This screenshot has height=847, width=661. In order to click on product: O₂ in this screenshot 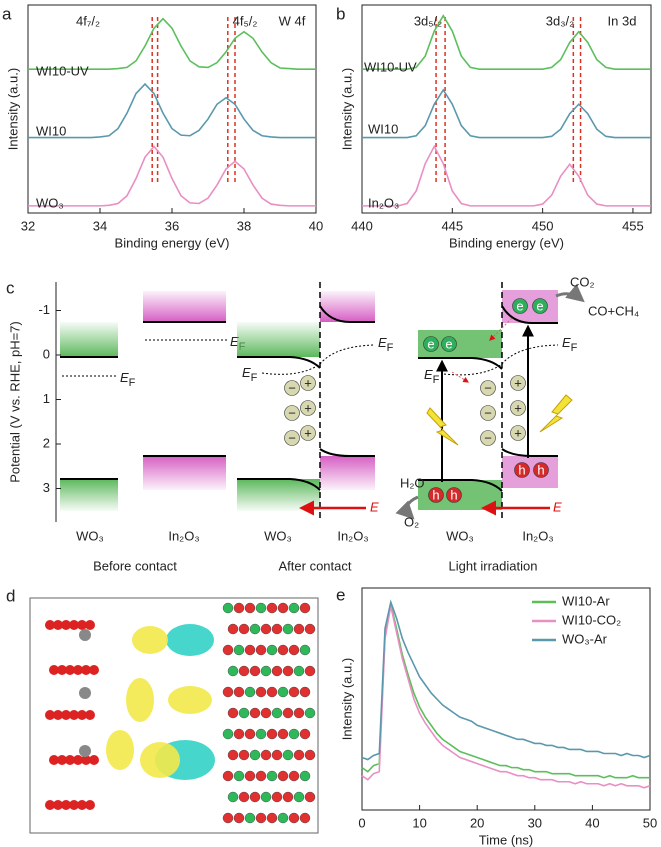, I will do `click(411, 521)`.